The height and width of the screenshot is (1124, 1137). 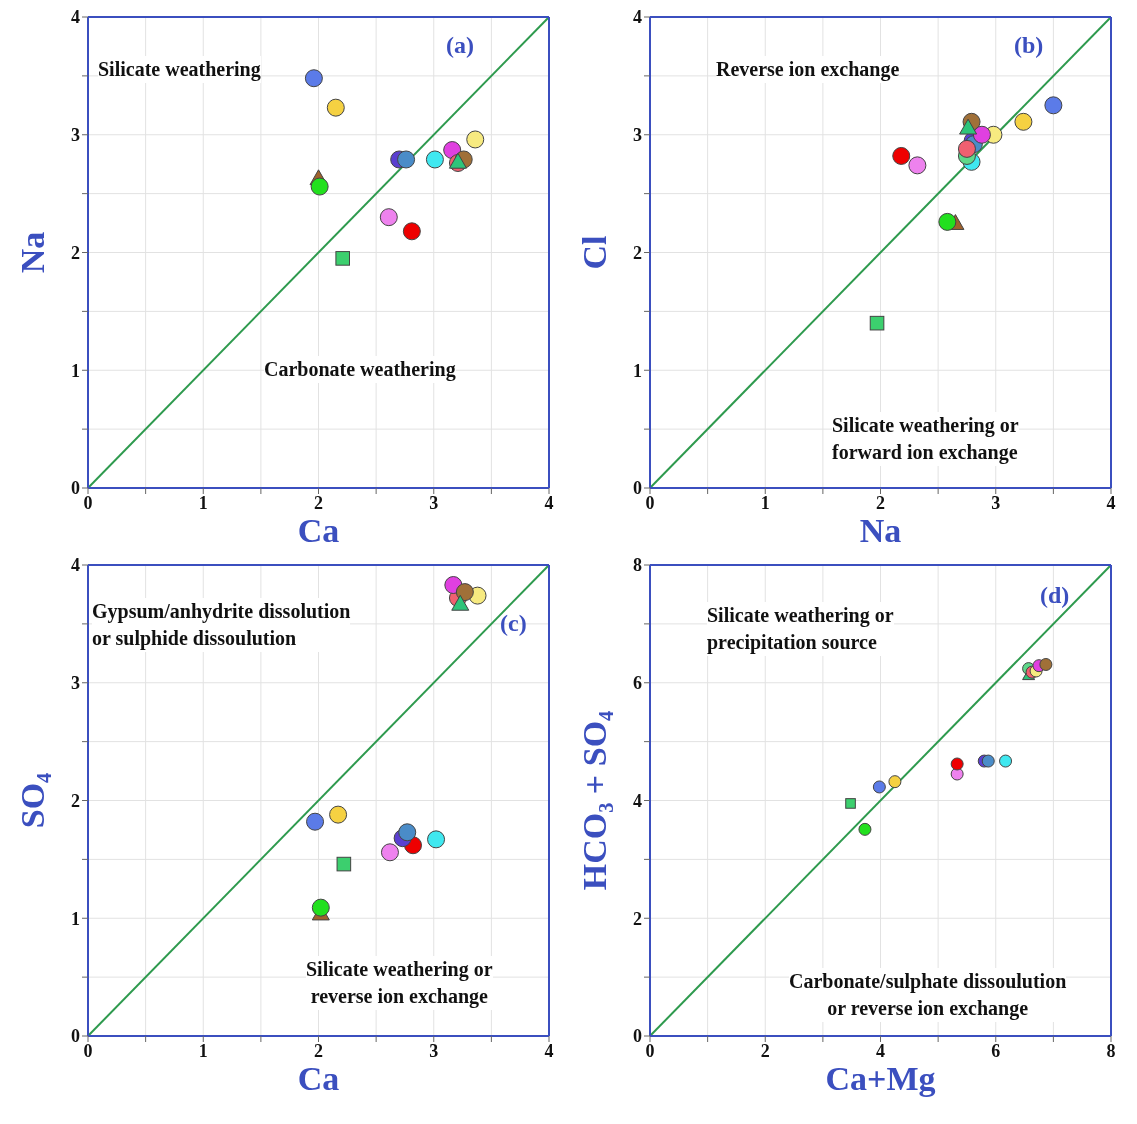 I want to click on annotation: Silicate weathering, so click(x=179, y=69).